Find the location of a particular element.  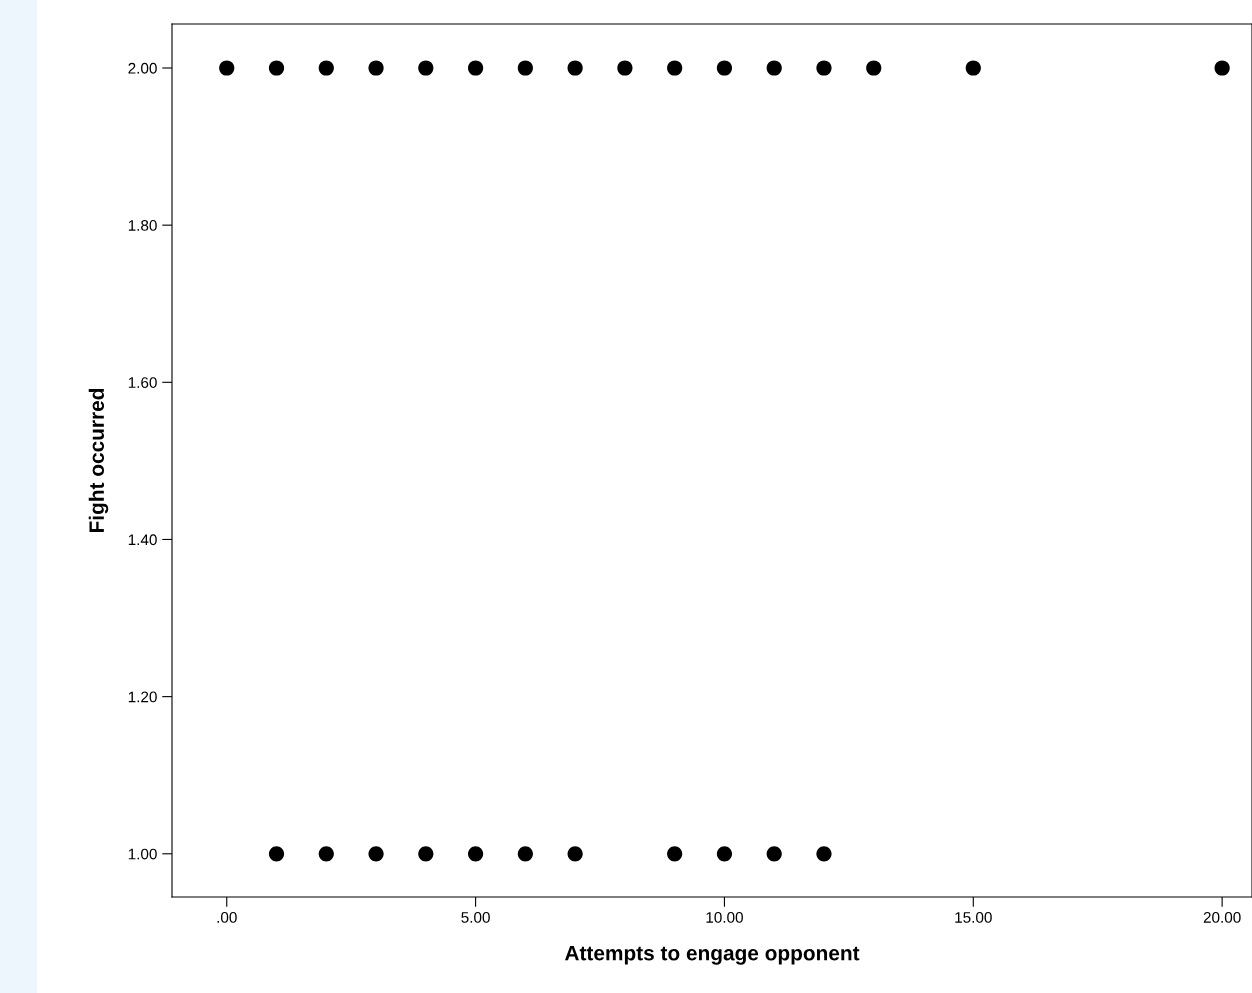

y-tick-label: 1.40 is located at coordinates (142, 540).